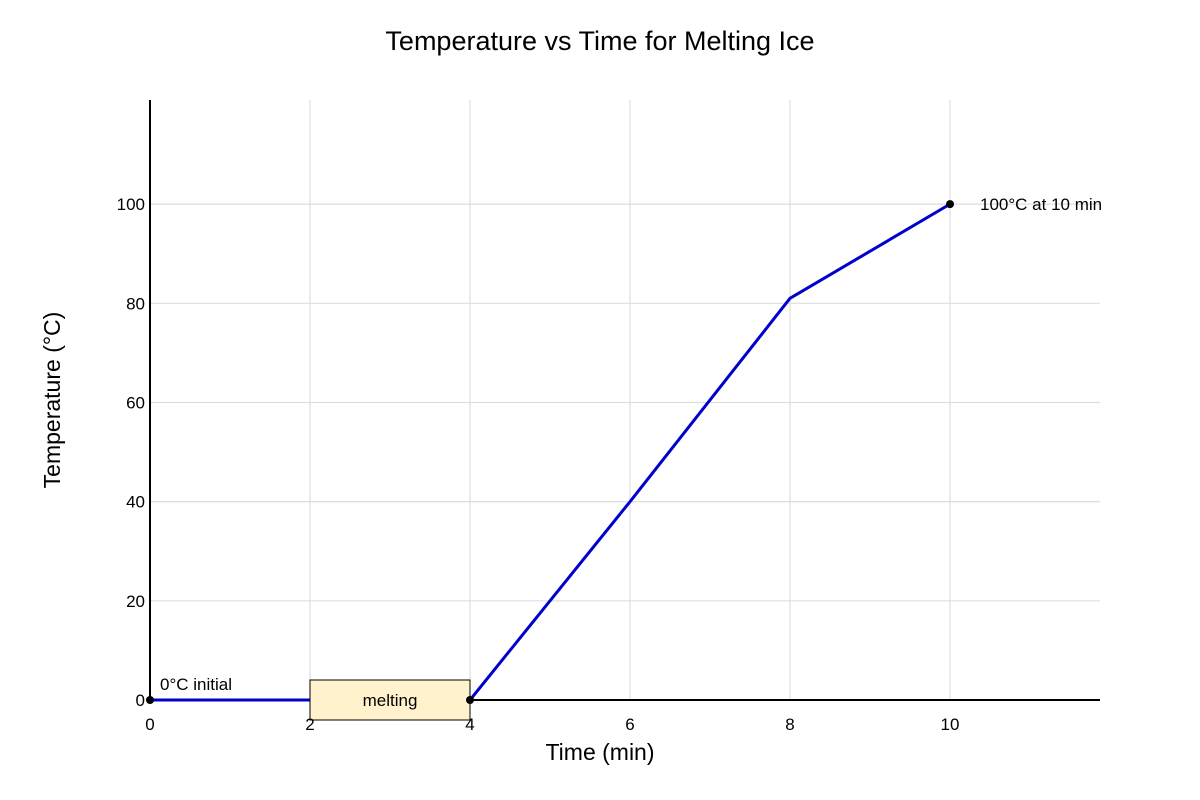 This screenshot has width=1200, height=800. I want to click on annotation-label: 100°C at 10 min, so click(1041, 204).